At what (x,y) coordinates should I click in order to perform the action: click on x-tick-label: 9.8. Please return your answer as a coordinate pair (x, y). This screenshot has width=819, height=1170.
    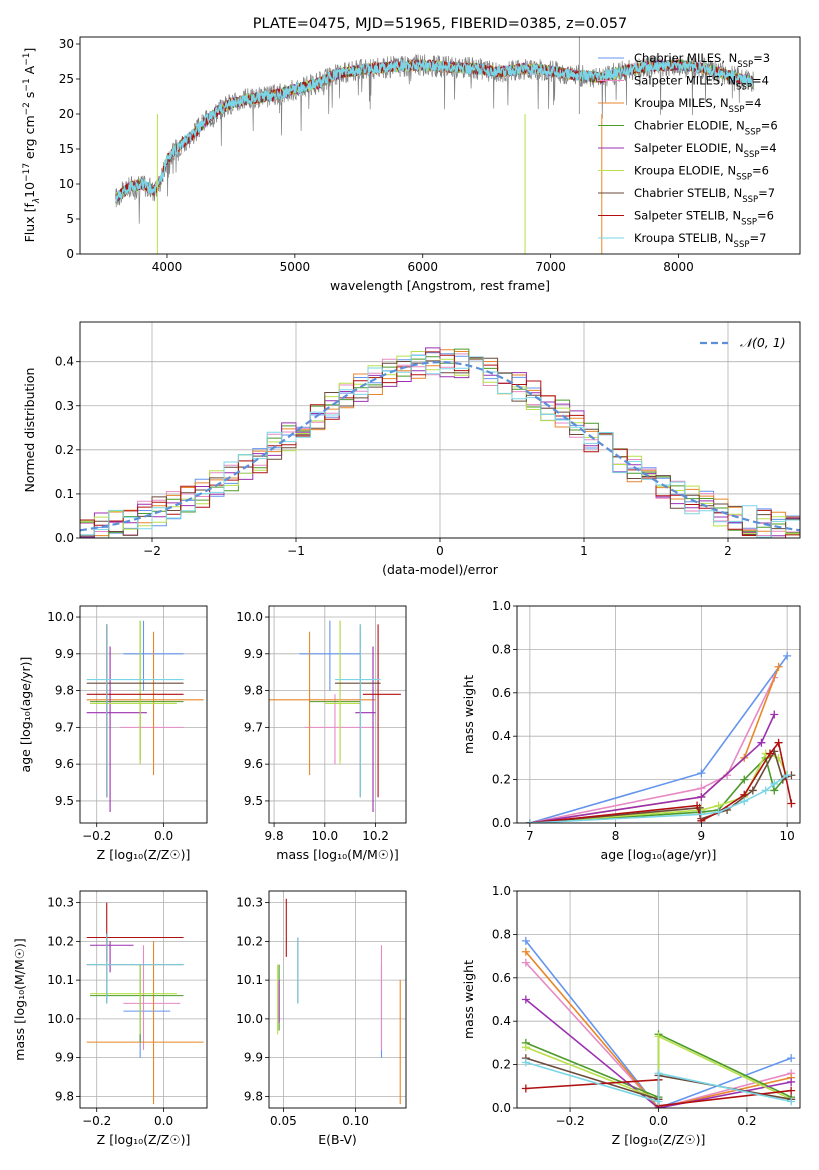
    Looking at the image, I should click on (274, 836).